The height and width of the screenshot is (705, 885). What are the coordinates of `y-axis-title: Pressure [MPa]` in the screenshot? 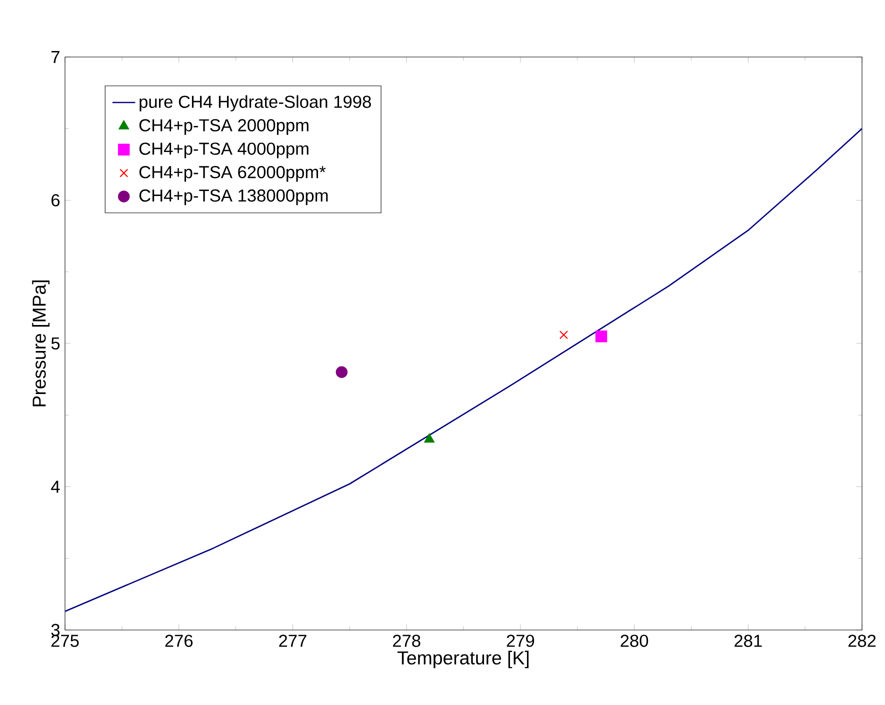 It's located at (41, 343).